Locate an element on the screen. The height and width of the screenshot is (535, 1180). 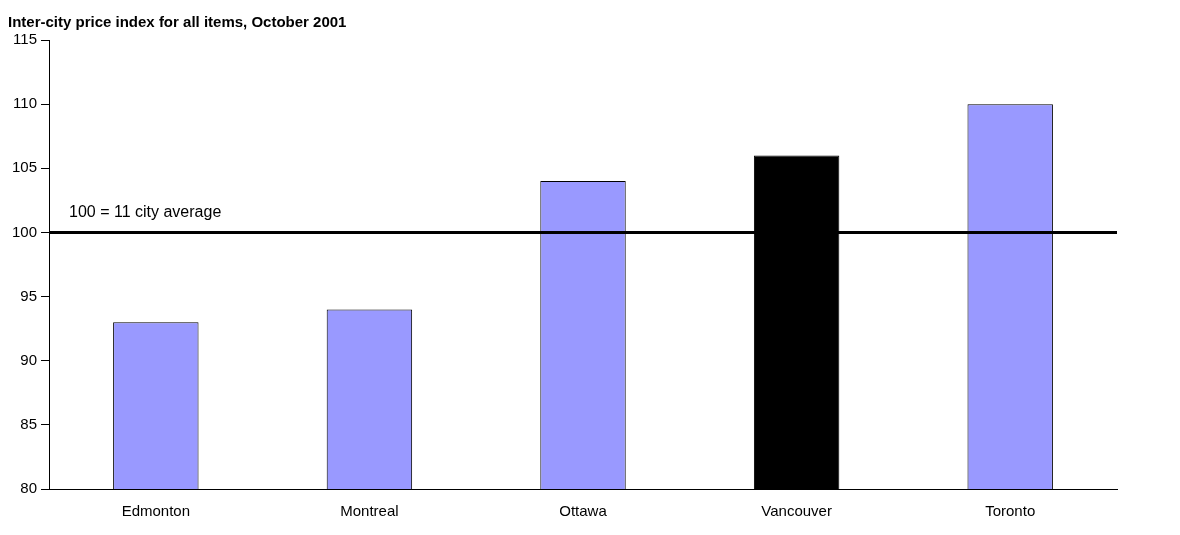
x-tick-label: Ottawa is located at coordinates (583, 511).